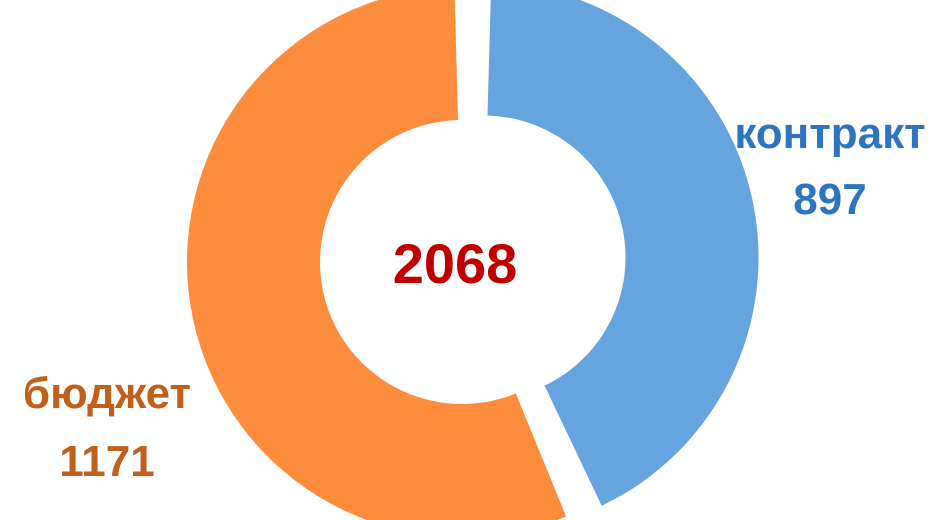 The height and width of the screenshot is (520, 938). I want to click on center-total-label: 2068, so click(455, 263).